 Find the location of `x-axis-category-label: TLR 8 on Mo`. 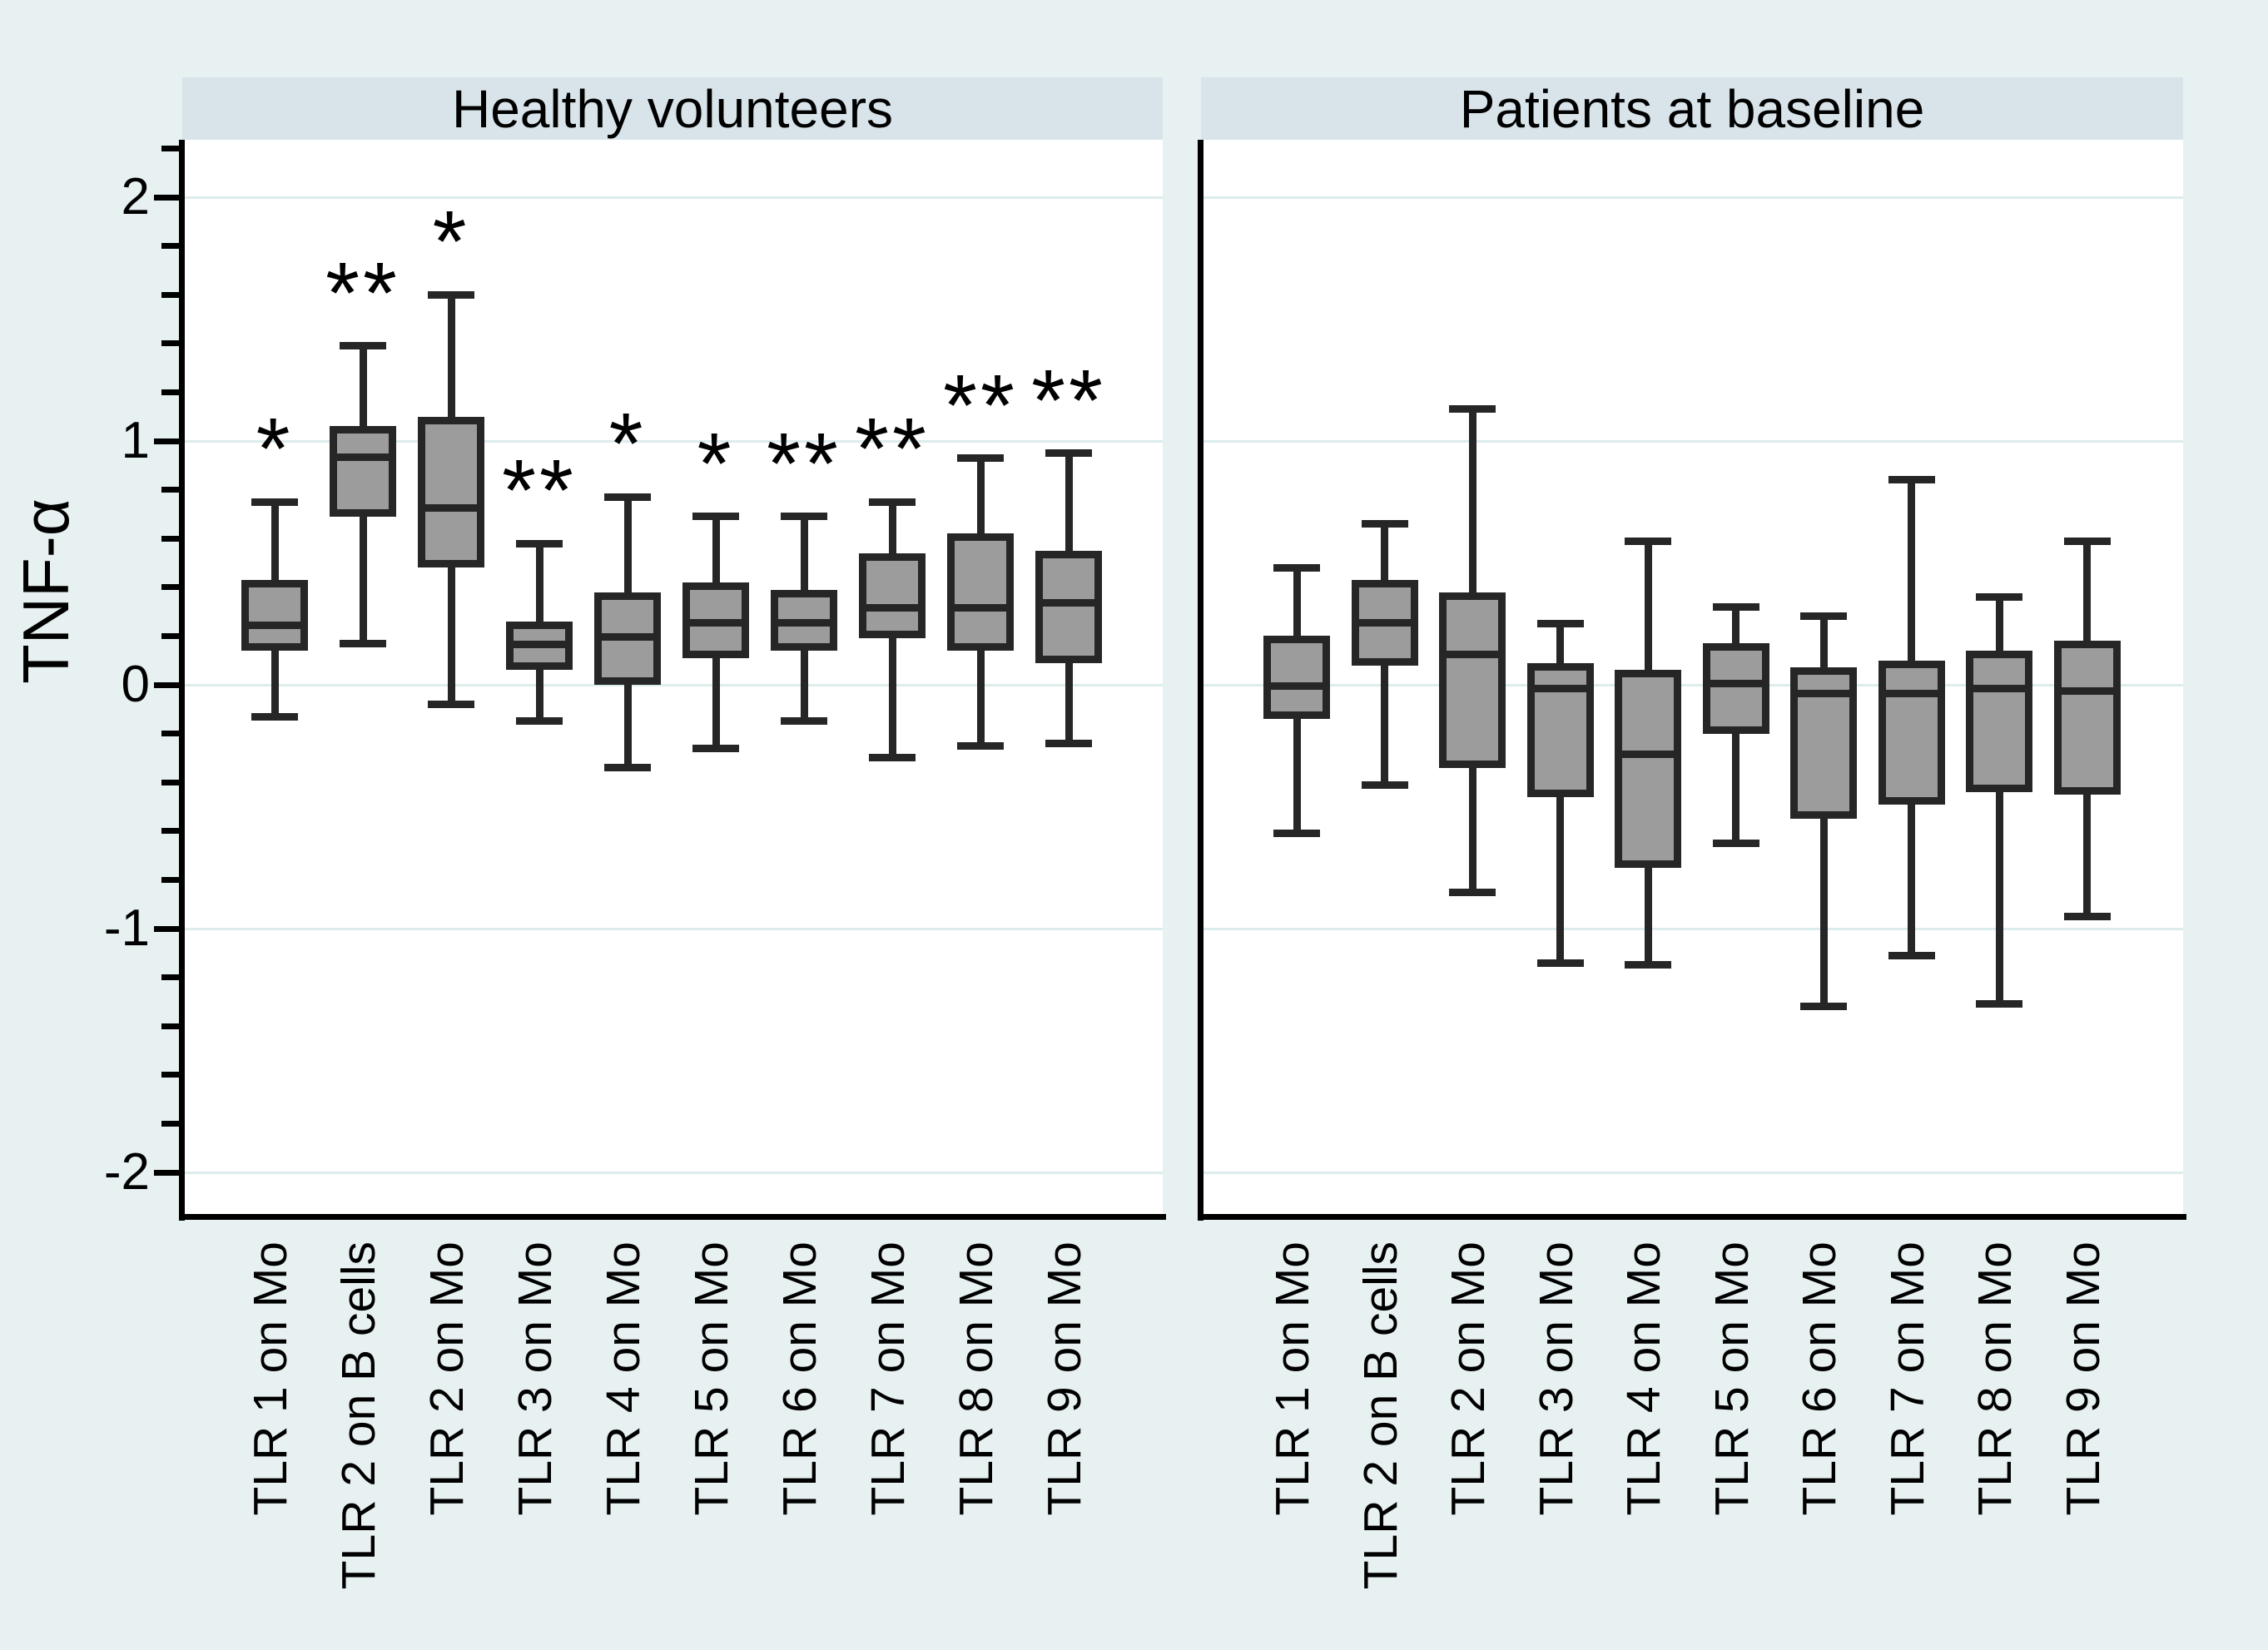

x-axis-category-label: TLR 8 on Mo is located at coordinates (1995, 1378).